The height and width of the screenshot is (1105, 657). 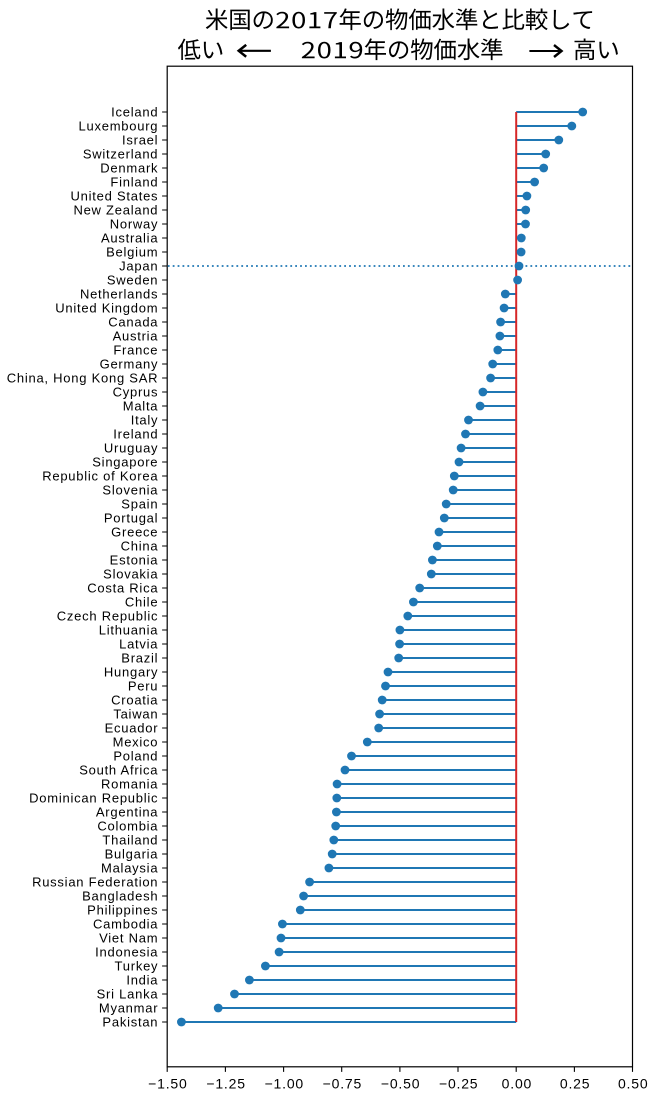 I want to click on svg-text: Canada, so click(x=133, y=322).